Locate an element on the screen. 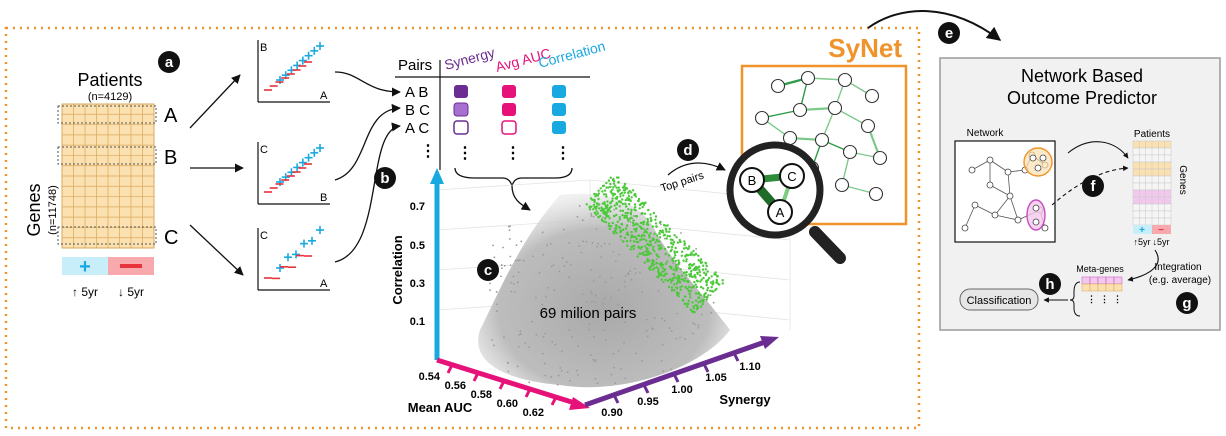 The width and height of the screenshot is (1226, 436). panel-letter-f-text: f is located at coordinates (1094, 186).